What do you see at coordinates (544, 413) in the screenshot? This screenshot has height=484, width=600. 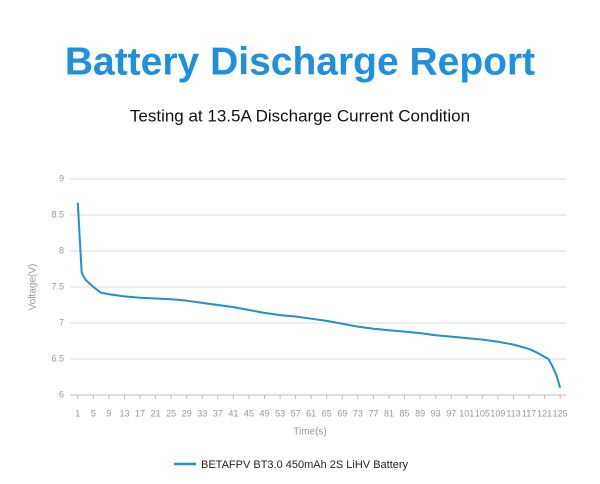 I see `x-tick-label: 121` at bounding box center [544, 413].